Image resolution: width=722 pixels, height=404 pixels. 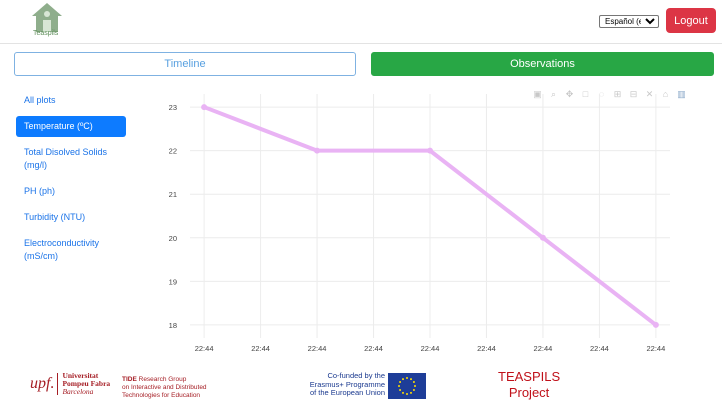 I want to click on upf-logo: upf. Universitat Pompeu Fabra Barcelona, so click(x=70, y=384).